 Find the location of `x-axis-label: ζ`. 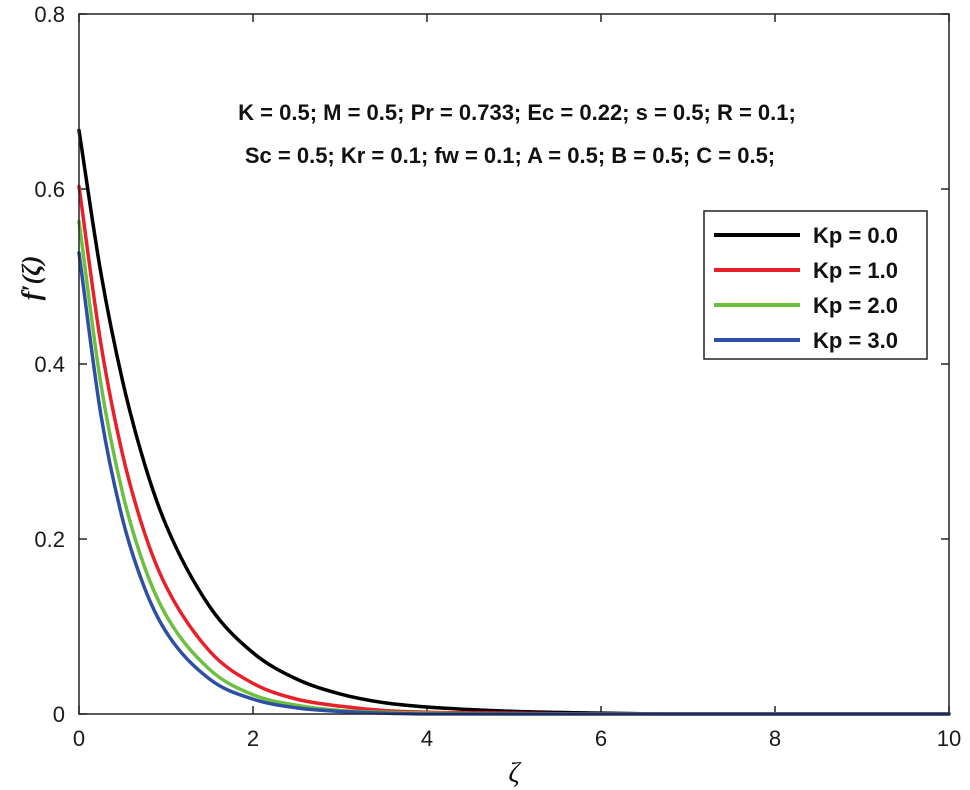

x-axis-label: ζ is located at coordinates (514, 773).